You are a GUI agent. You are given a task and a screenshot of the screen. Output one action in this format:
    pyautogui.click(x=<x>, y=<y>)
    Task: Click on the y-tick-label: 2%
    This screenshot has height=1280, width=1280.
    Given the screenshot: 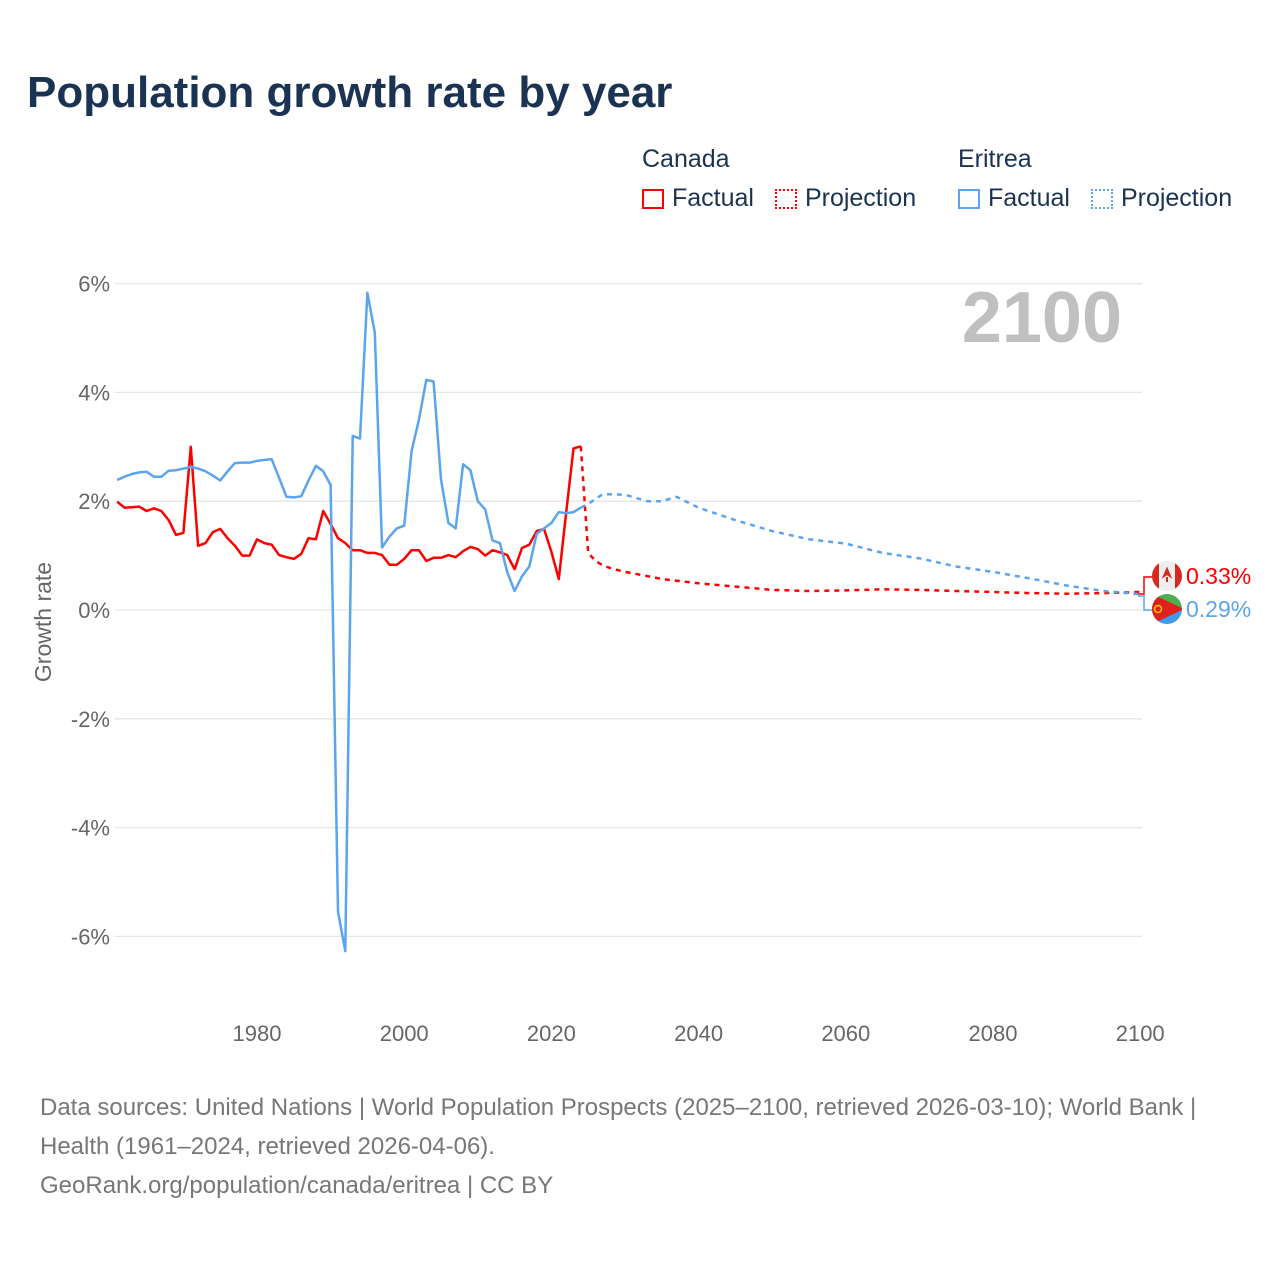 What is the action you would take?
    pyautogui.click(x=94, y=501)
    